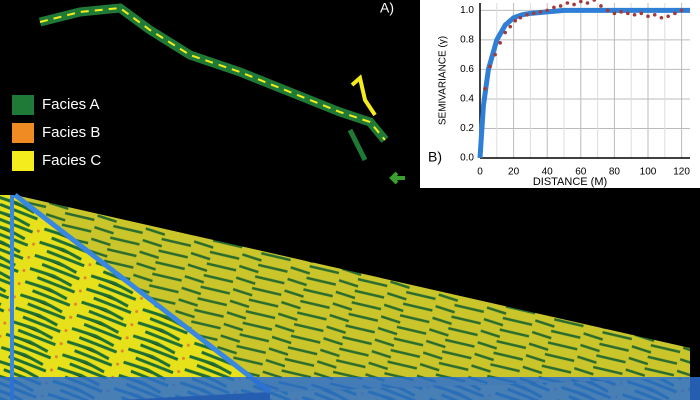 The height and width of the screenshot is (400, 700). What do you see at coordinates (443, 80) in the screenshot?
I see `y-axis-label: SEMIVARIANCE (γ)` at bounding box center [443, 80].